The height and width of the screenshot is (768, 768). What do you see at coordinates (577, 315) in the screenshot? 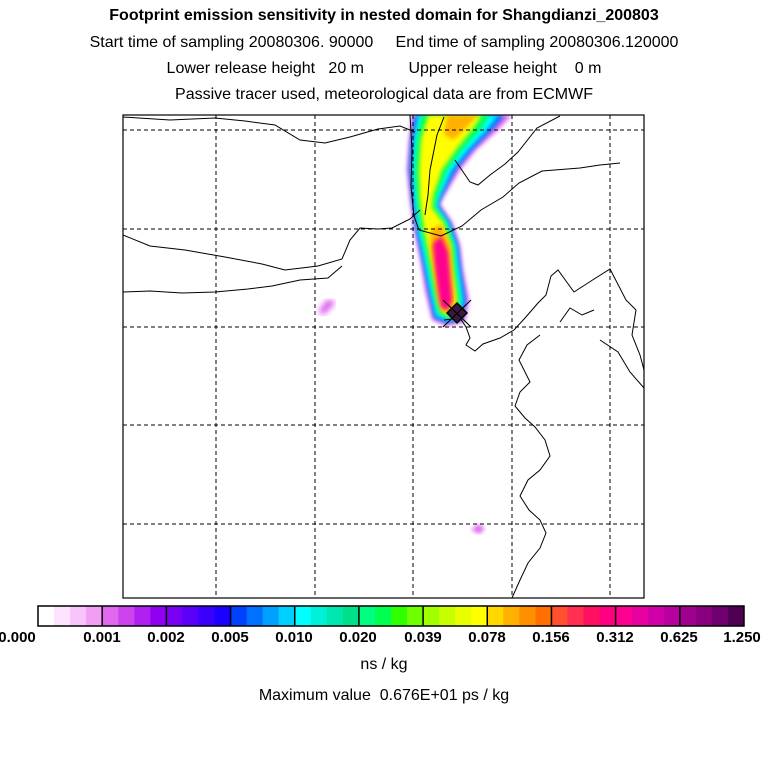
I see `coast-liaodong` at bounding box center [577, 315].